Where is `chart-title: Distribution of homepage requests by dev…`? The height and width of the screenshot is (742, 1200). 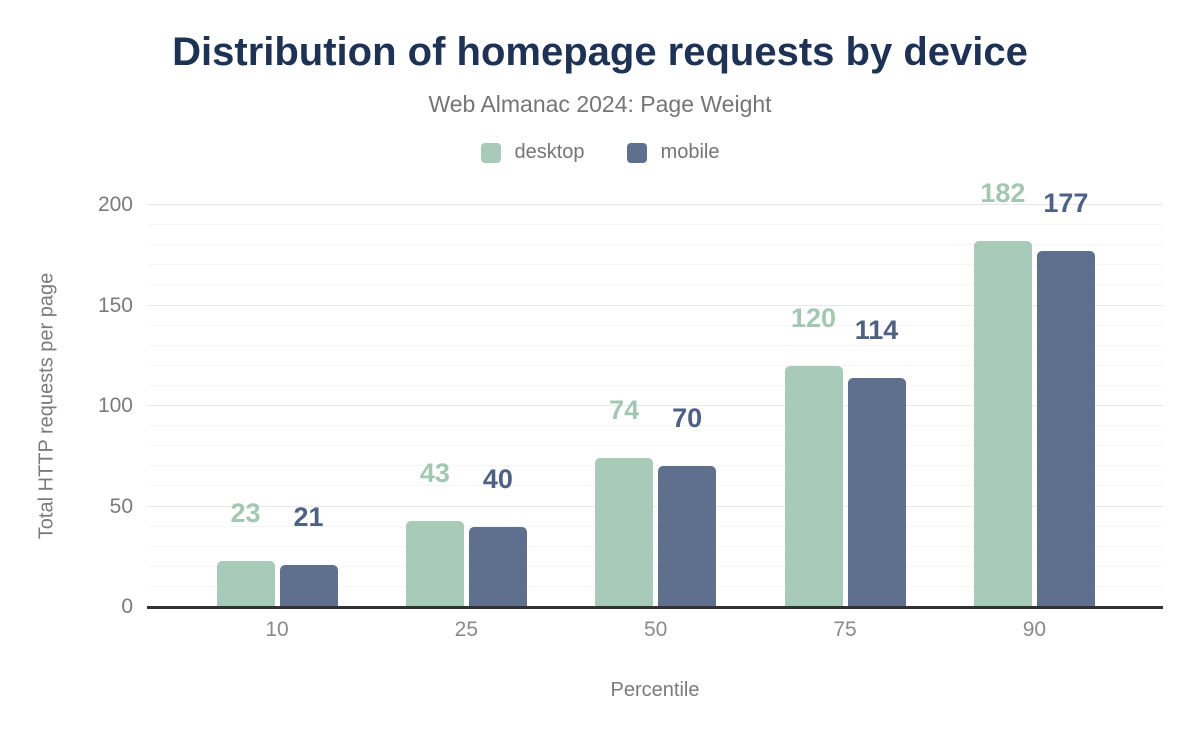
chart-title: Distribution of homepage requests by dev… is located at coordinates (600, 52).